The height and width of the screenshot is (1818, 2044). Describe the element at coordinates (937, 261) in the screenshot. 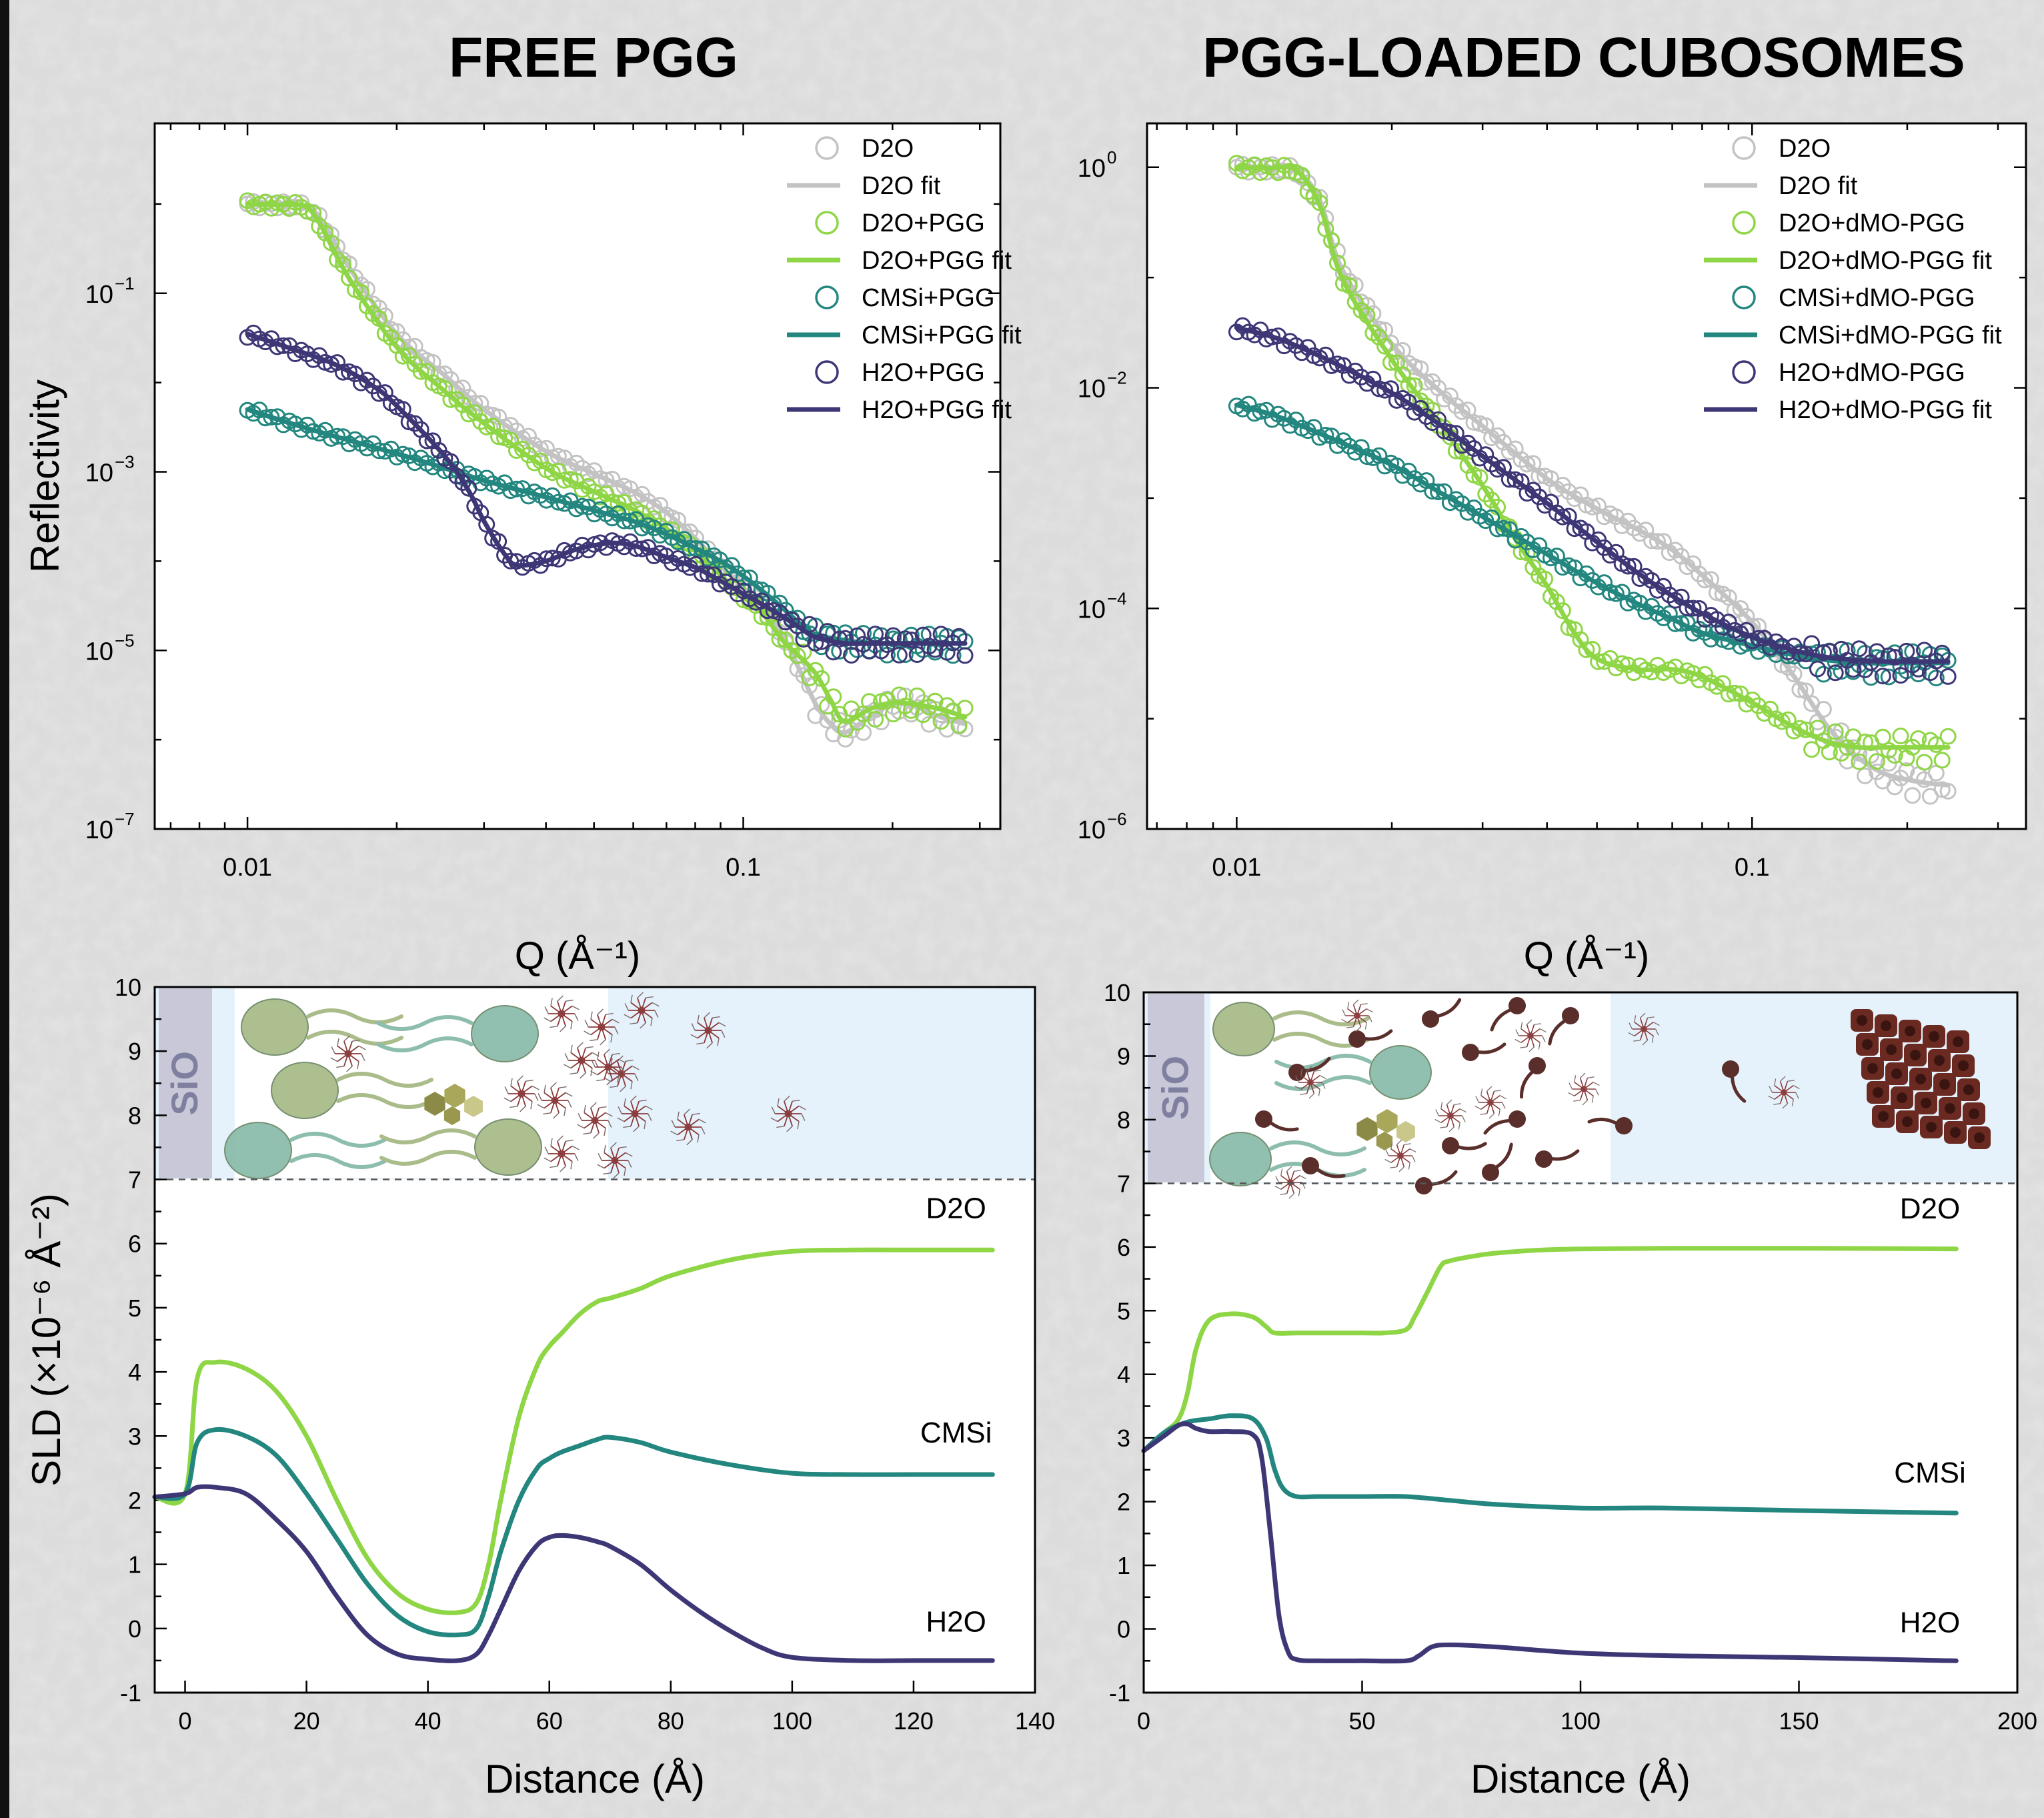

I see `legend-label: D2O+PGG fit` at that location.